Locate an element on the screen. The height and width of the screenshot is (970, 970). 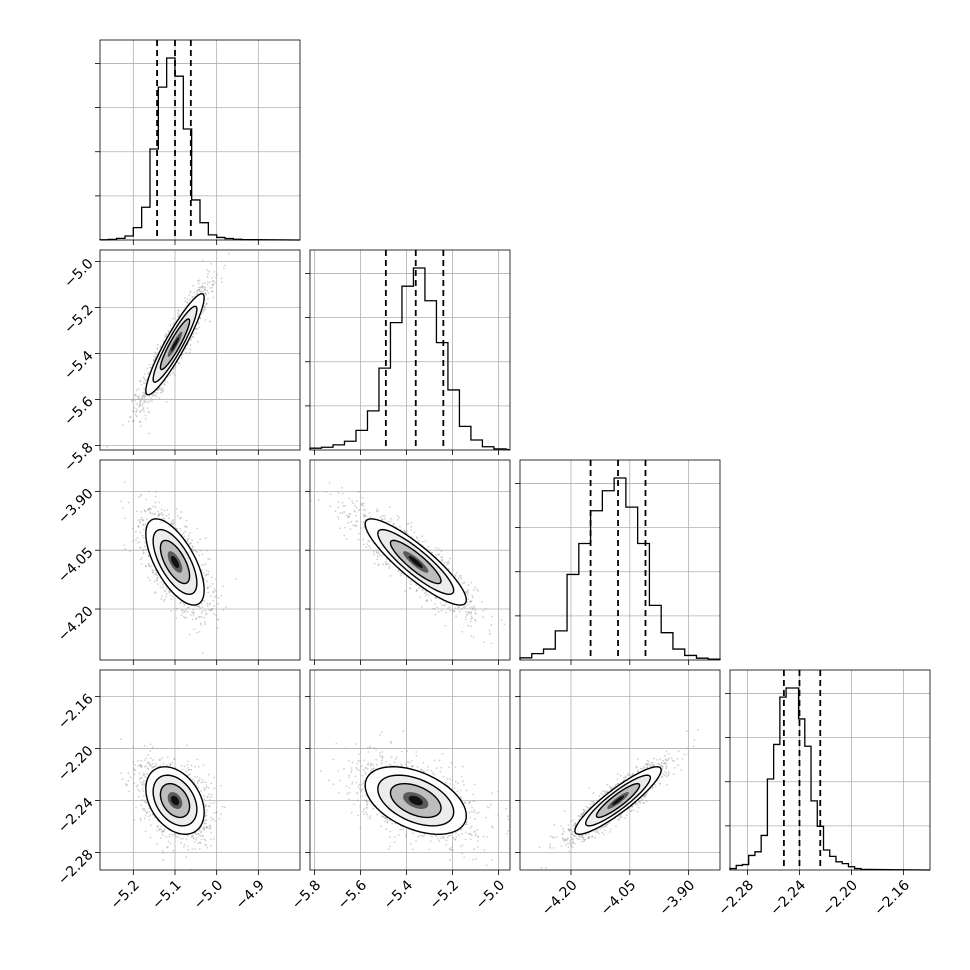
x-tick-label: −5.2 is located at coordinates (125, 894).